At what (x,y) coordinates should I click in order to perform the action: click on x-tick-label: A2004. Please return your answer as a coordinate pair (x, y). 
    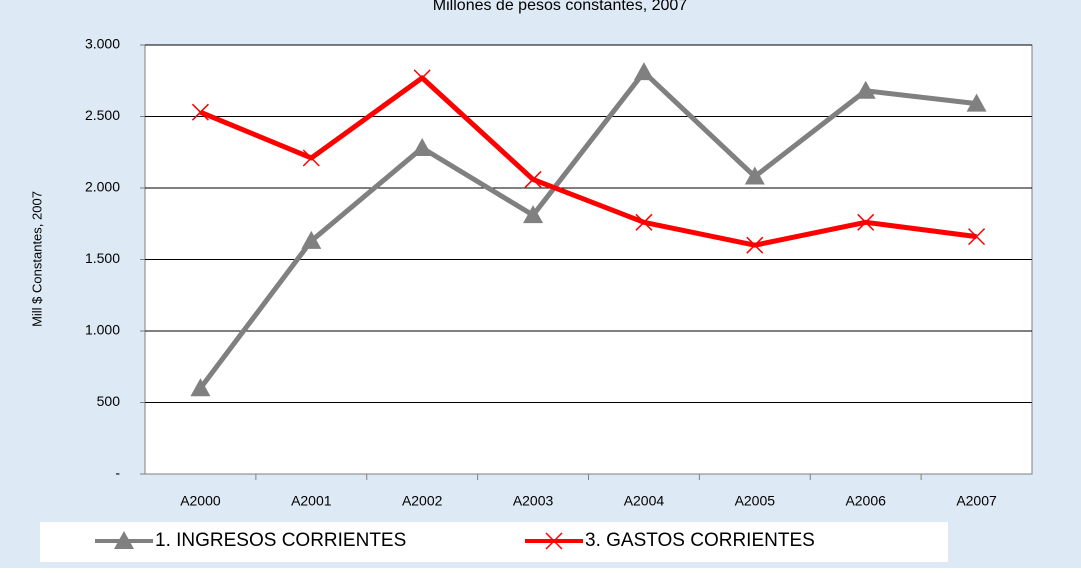
    Looking at the image, I should click on (644, 501).